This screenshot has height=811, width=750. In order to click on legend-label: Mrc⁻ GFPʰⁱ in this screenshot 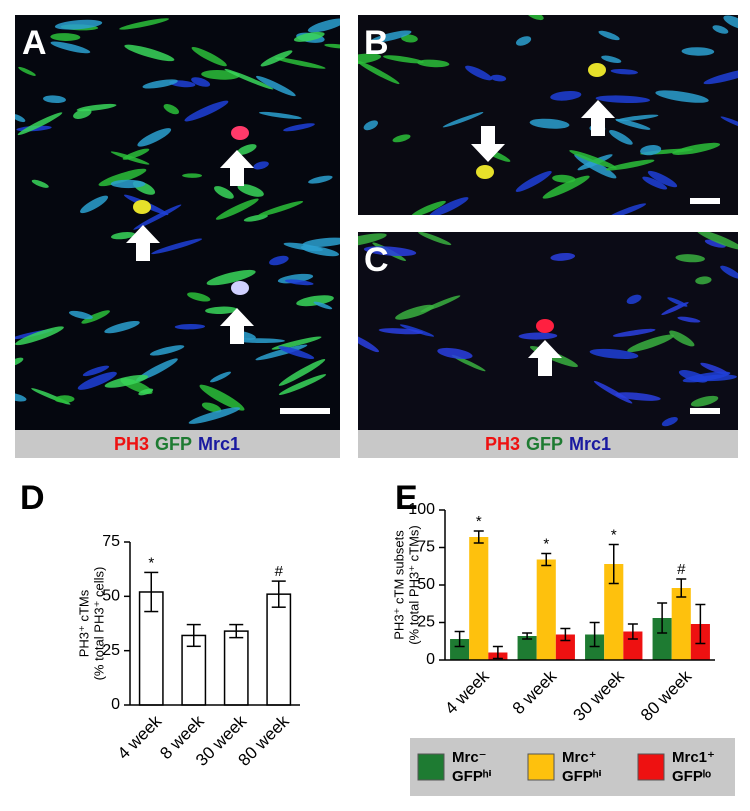, I will do `click(472, 767)`.